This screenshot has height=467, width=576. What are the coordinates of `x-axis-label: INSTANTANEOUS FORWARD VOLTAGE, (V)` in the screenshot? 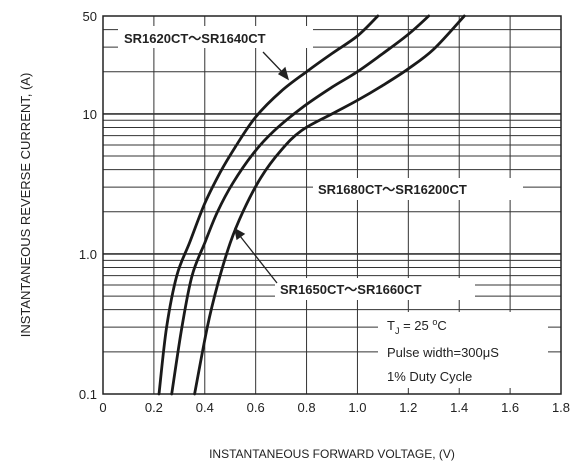 It's located at (332, 454).